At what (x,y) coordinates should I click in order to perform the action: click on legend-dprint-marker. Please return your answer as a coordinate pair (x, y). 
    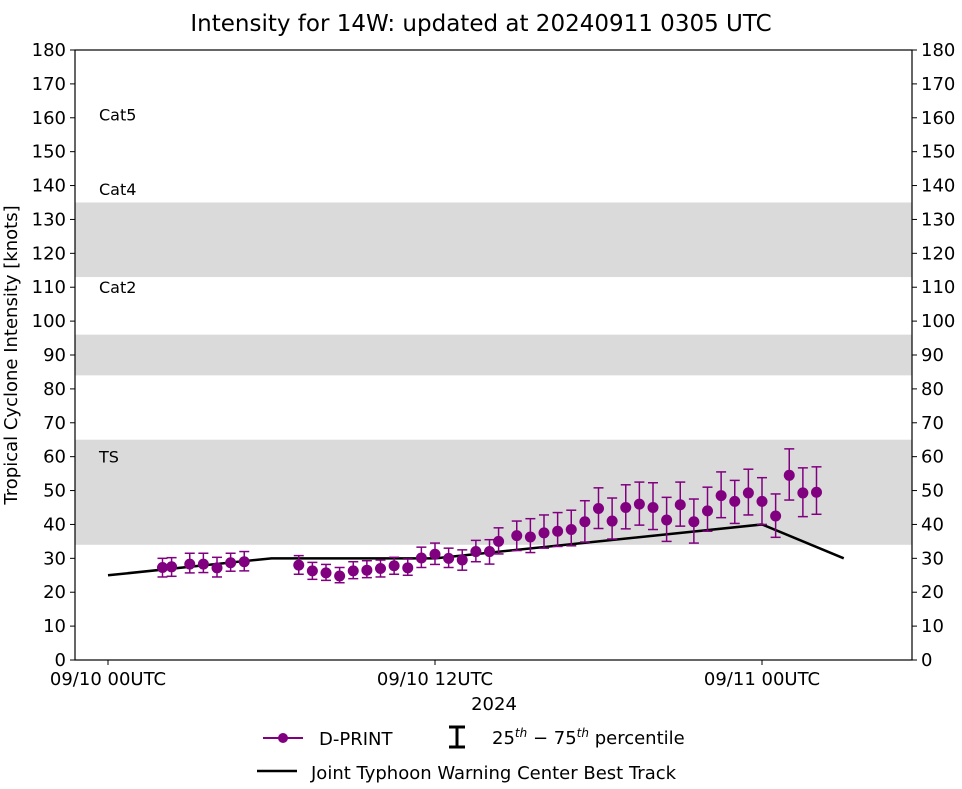
    Looking at the image, I should click on (283, 738).